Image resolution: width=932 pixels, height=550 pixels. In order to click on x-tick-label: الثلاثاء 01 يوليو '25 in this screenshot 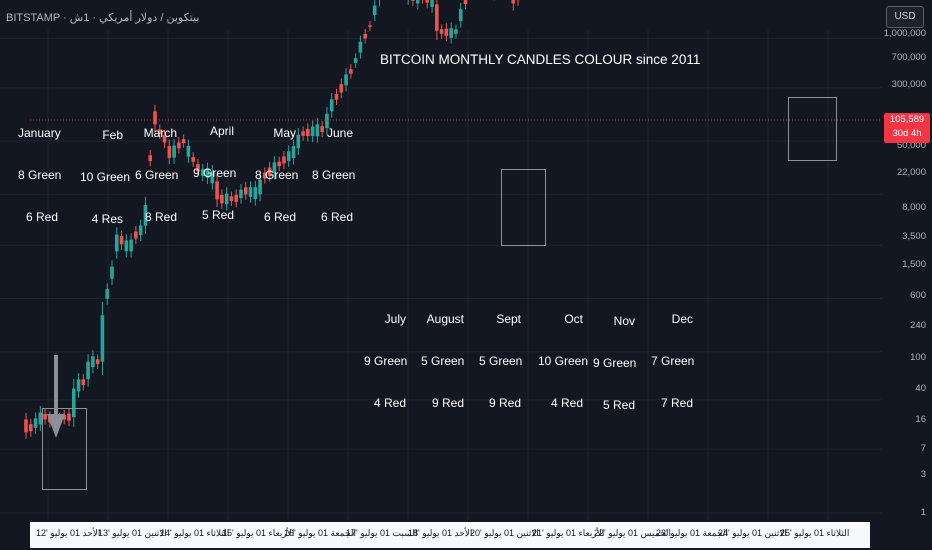, I will do `click(815, 533)`.